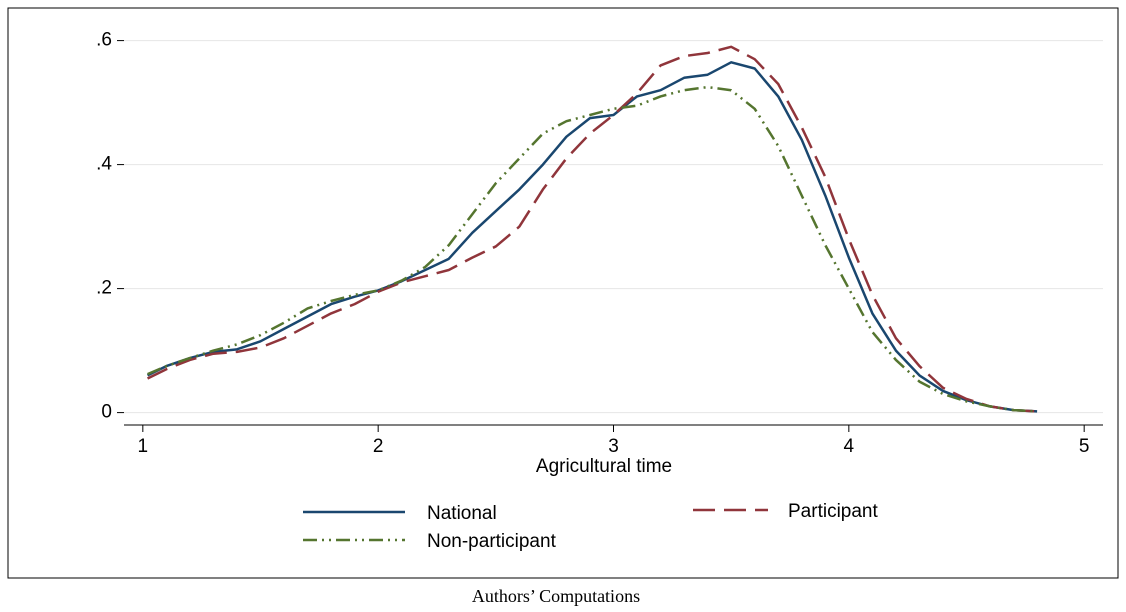 The height and width of the screenshot is (612, 1126). What do you see at coordinates (613, 446) in the screenshot?
I see `x-tick-label: 3` at bounding box center [613, 446].